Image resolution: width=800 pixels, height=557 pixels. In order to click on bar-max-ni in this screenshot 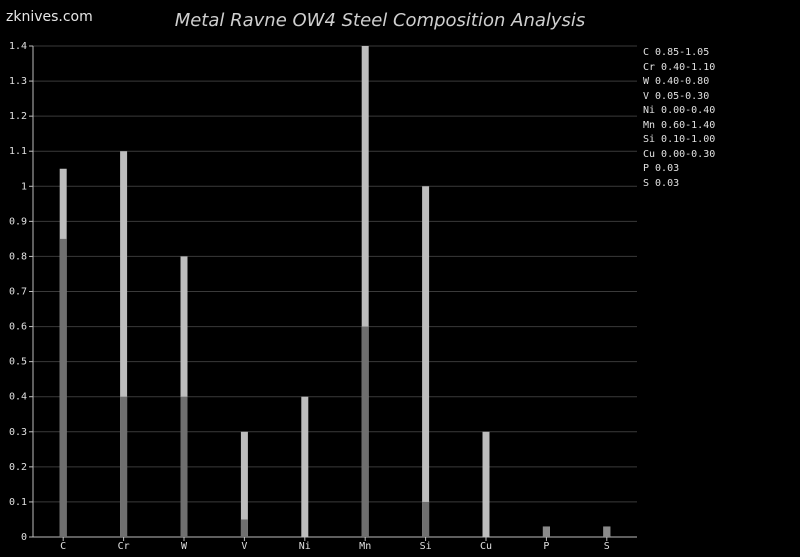, I will do `click(305, 466)`.